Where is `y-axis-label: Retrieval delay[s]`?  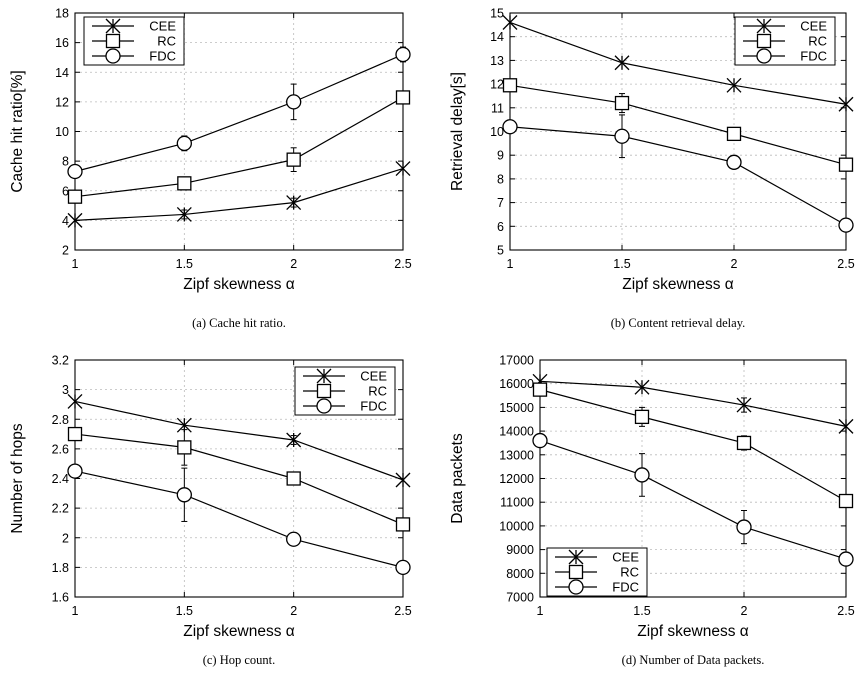 y-axis-label: Retrieval delay[s] is located at coordinates (457, 131).